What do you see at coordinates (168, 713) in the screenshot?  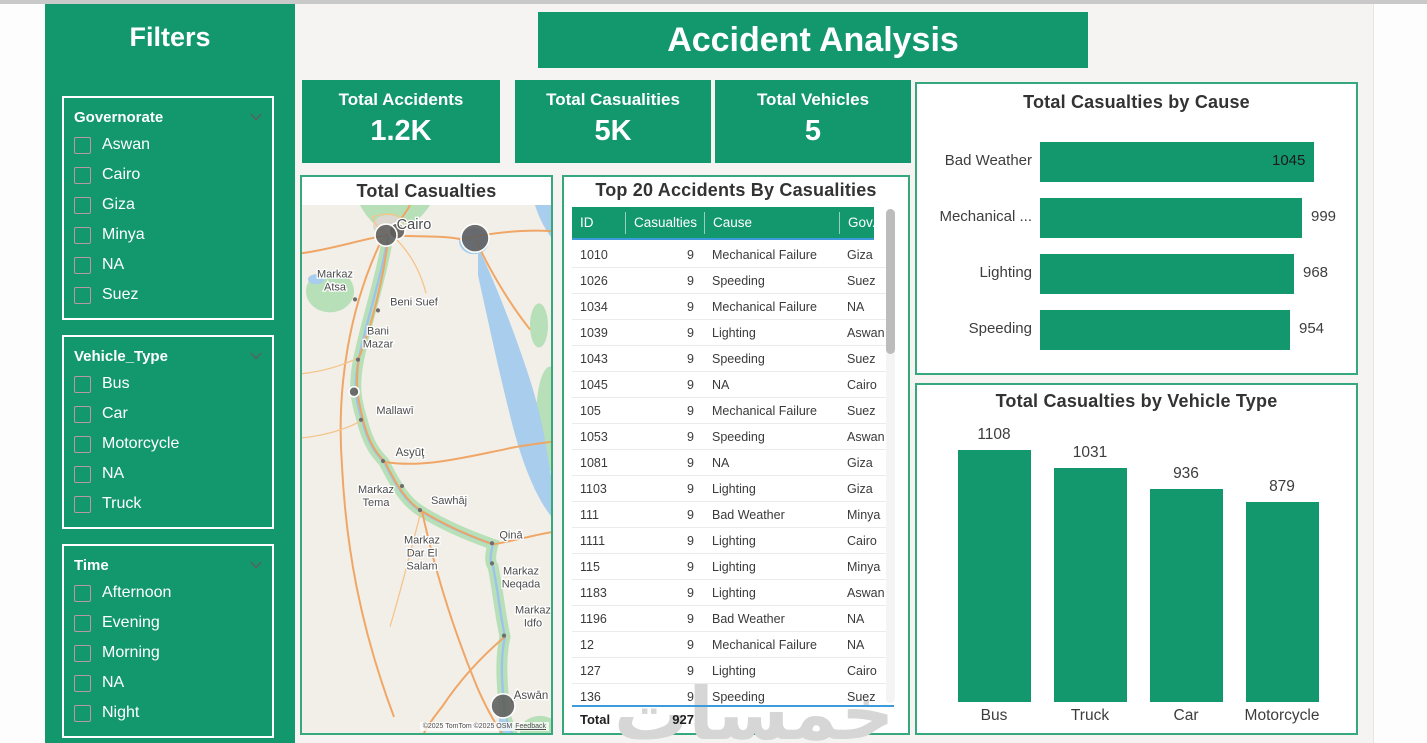 I see `filter-option-night: Night` at bounding box center [168, 713].